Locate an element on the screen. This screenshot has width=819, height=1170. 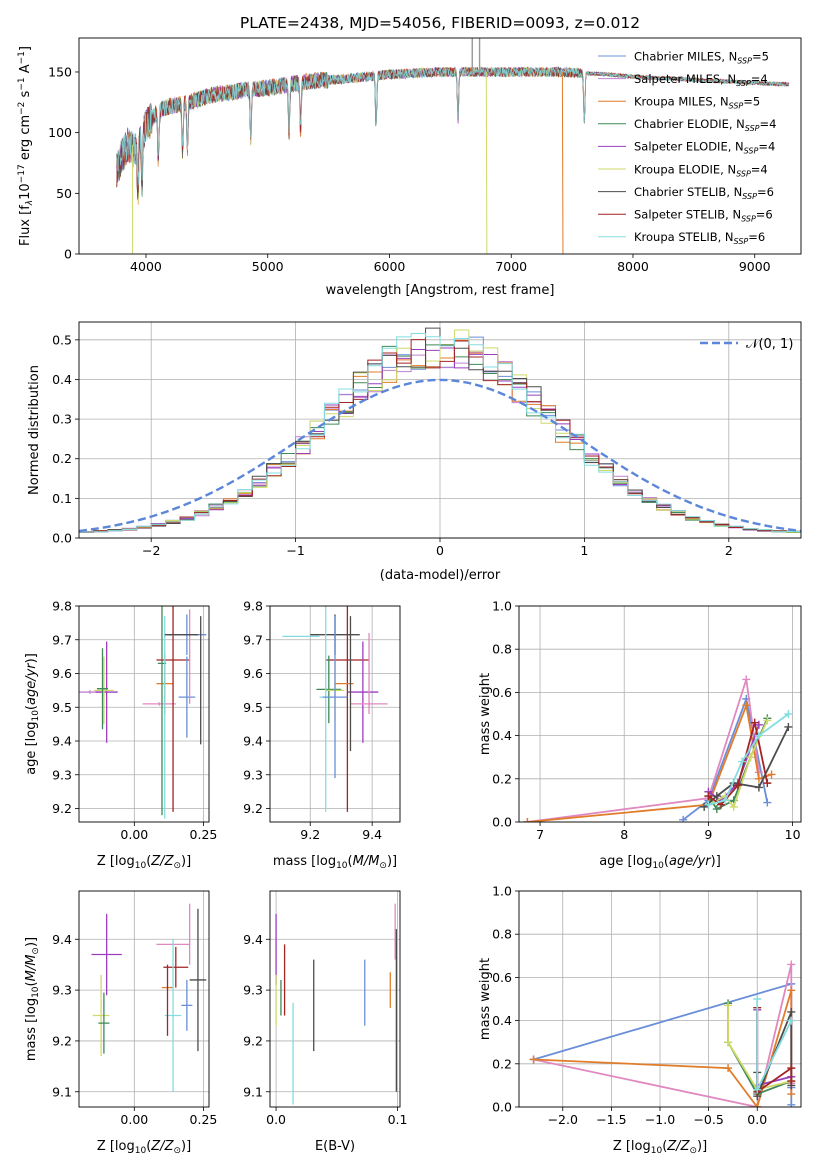
x-axis-label: E(B-V) is located at coordinates (335, 1146).